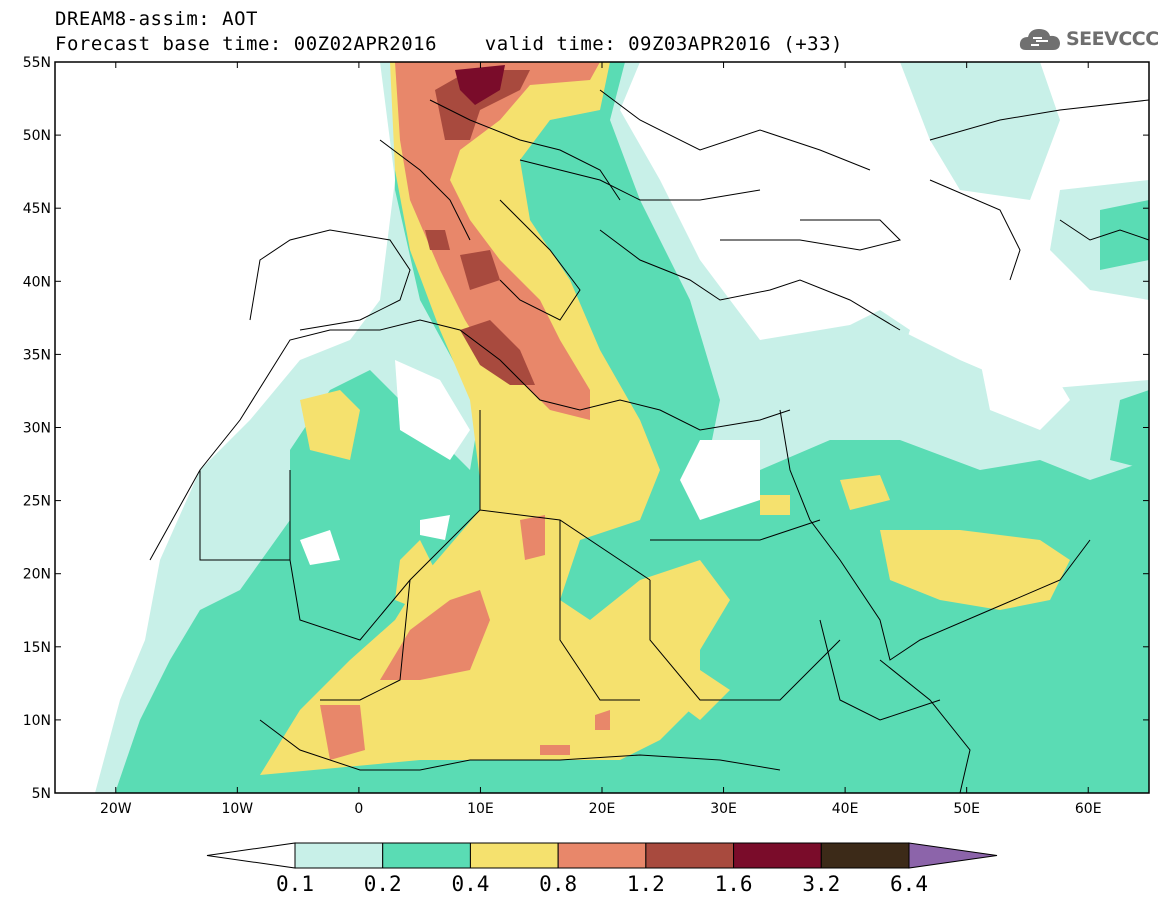 The height and width of the screenshot is (905, 1165). What do you see at coordinates (480, 809) in the screenshot?
I see `lon-tick-label: 10E` at bounding box center [480, 809].